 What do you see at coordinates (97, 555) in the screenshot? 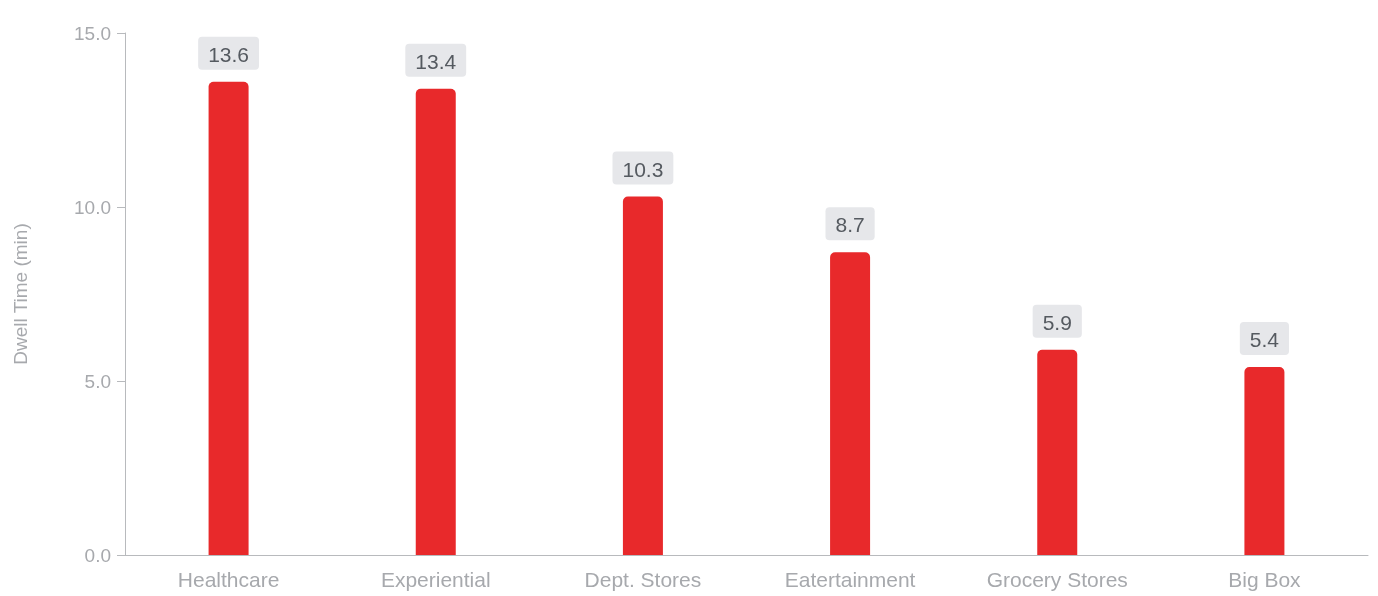
I see `y-tick-label: 0.0` at bounding box center [97, 555].